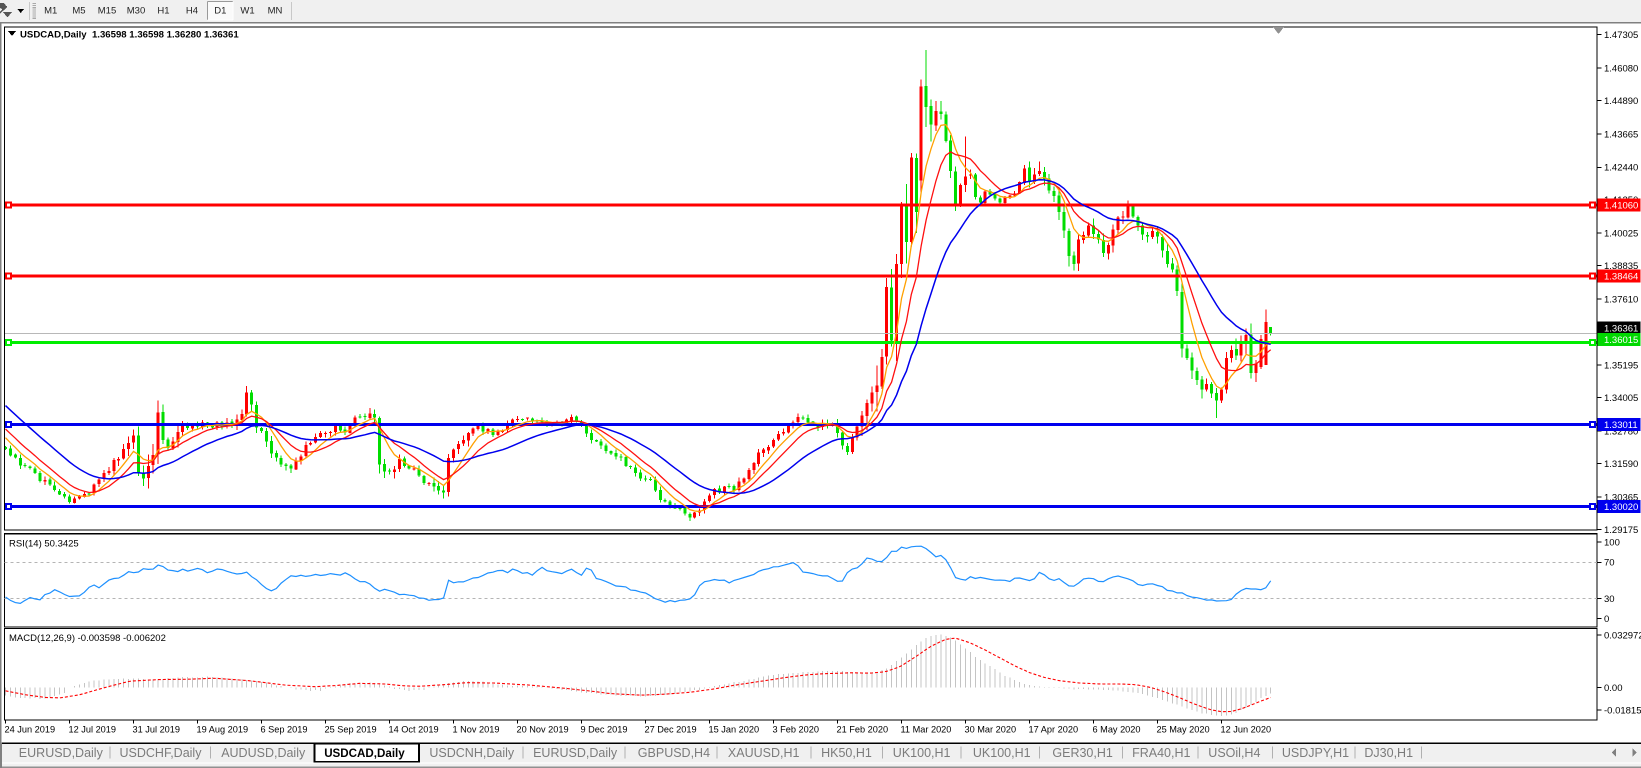  Describe the element at coordinates (543, 730) in the screenshot. I see `svg-text: 20 Nov 2019` at that location.